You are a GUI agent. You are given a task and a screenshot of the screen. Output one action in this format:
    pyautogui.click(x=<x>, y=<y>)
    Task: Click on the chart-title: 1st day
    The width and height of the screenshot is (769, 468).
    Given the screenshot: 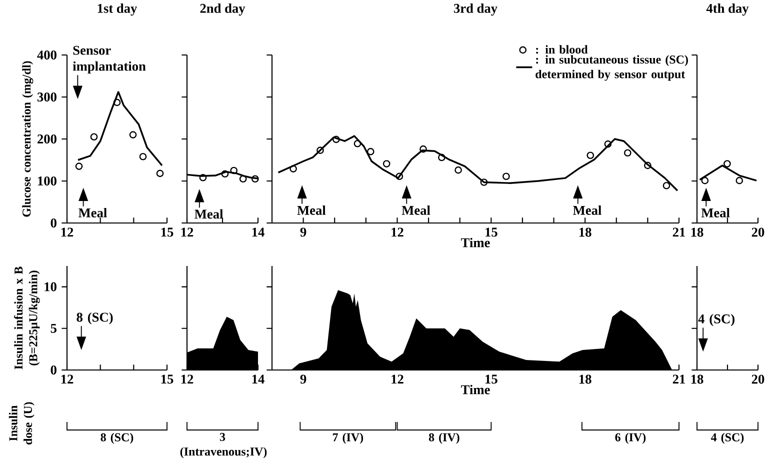 What is the action you would take?
    pyautogui.click(x=118, y=9)
    